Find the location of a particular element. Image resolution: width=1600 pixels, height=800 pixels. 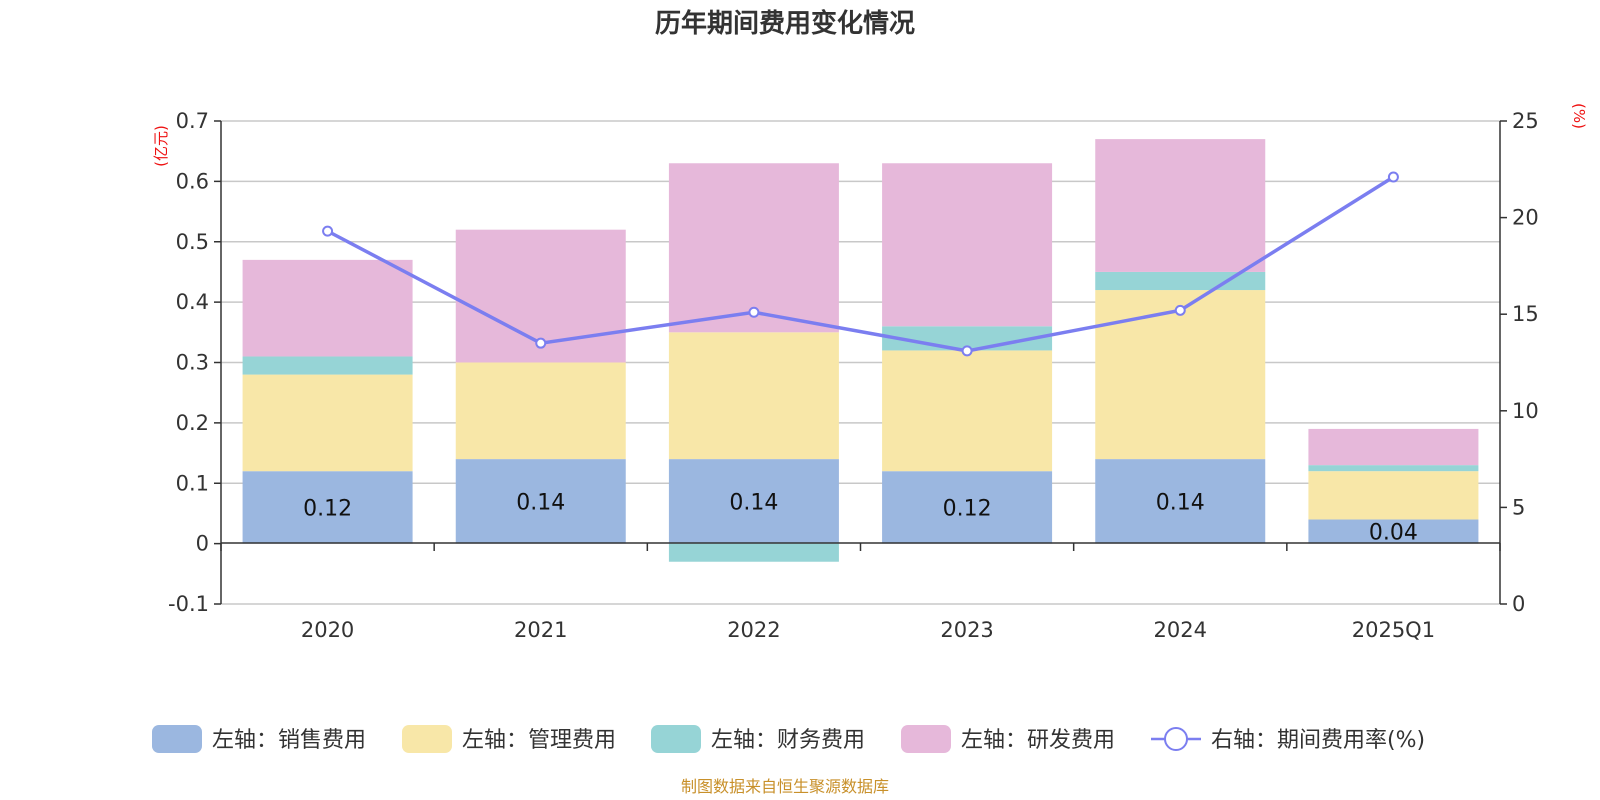

left-tick-label: -0.1 is located at coordinates (188, 604).